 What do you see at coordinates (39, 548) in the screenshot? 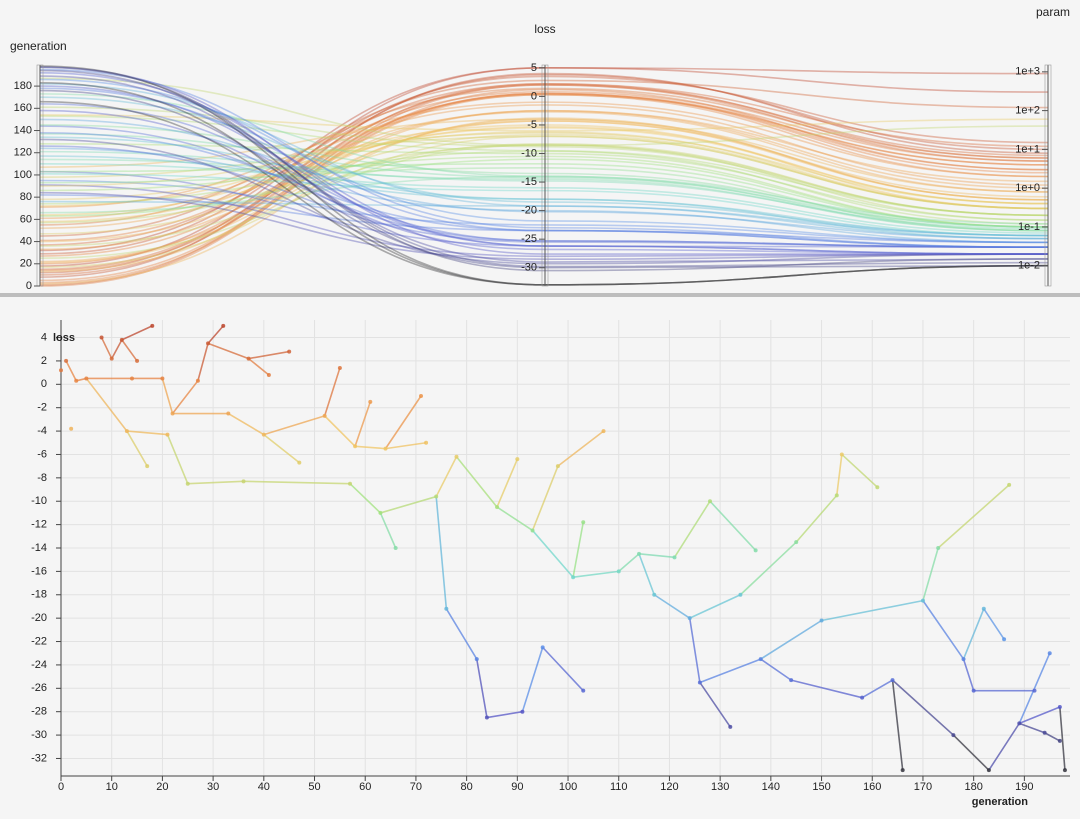
I see `y-tick-label: -14` at bounding box center [39, 548].